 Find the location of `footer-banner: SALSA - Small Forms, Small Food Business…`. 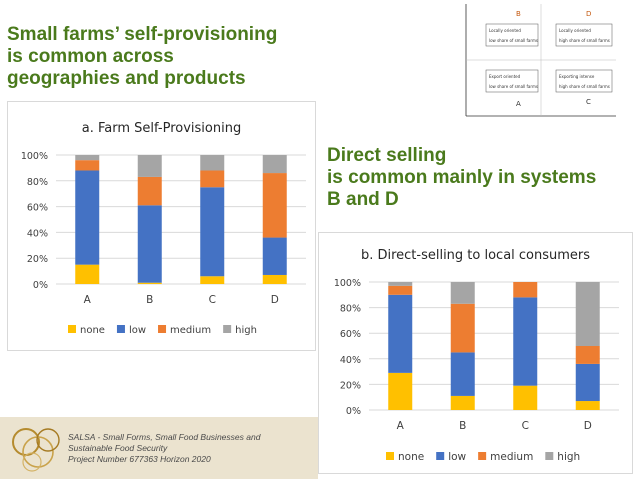

footer-banner: SALSA - Small Forms, Small Food Business… is located at coordinates (159, 448).